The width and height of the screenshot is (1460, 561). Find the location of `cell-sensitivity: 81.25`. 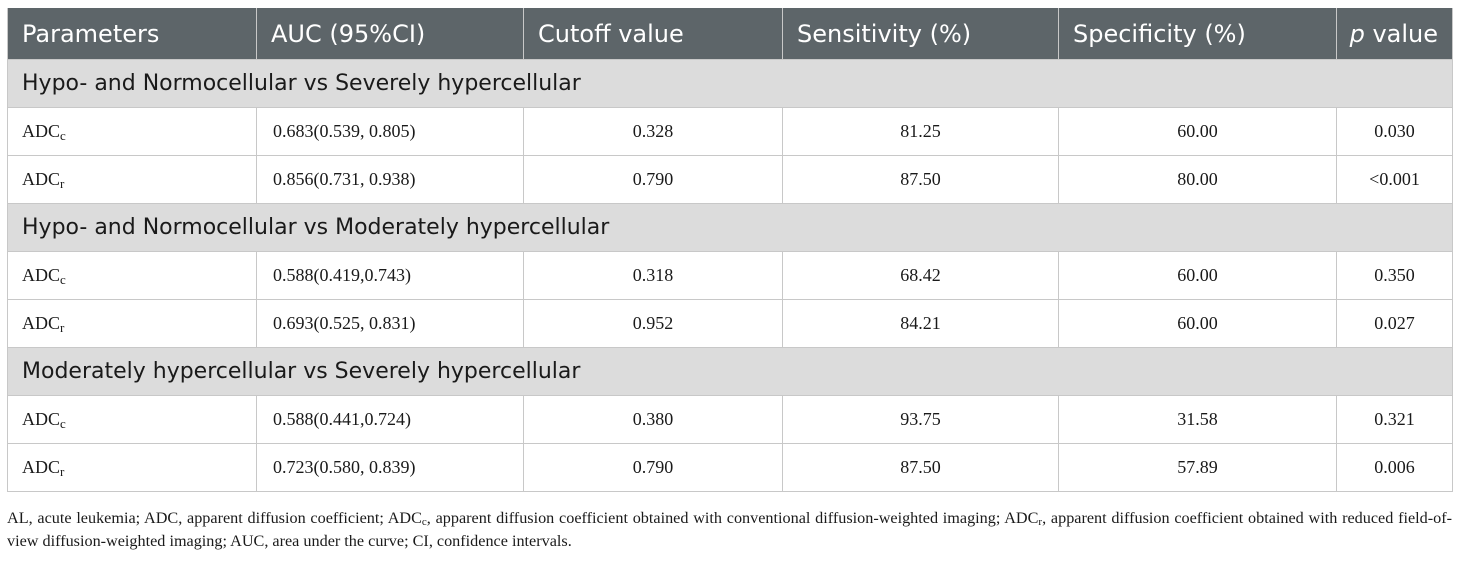

cell-sensitivity: 81.25 is located at coordinates (920, 131).